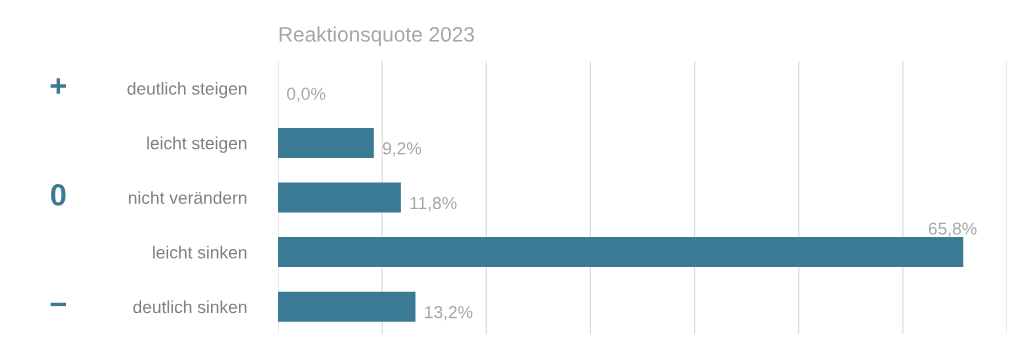 Image resolution: width=1024 pixels, height=350 pixels. What do you see at coordinates (376, 36) in the screenshot?
I see `chart-title: Reaktionsquote 2023` at bounding box center [376, 36].